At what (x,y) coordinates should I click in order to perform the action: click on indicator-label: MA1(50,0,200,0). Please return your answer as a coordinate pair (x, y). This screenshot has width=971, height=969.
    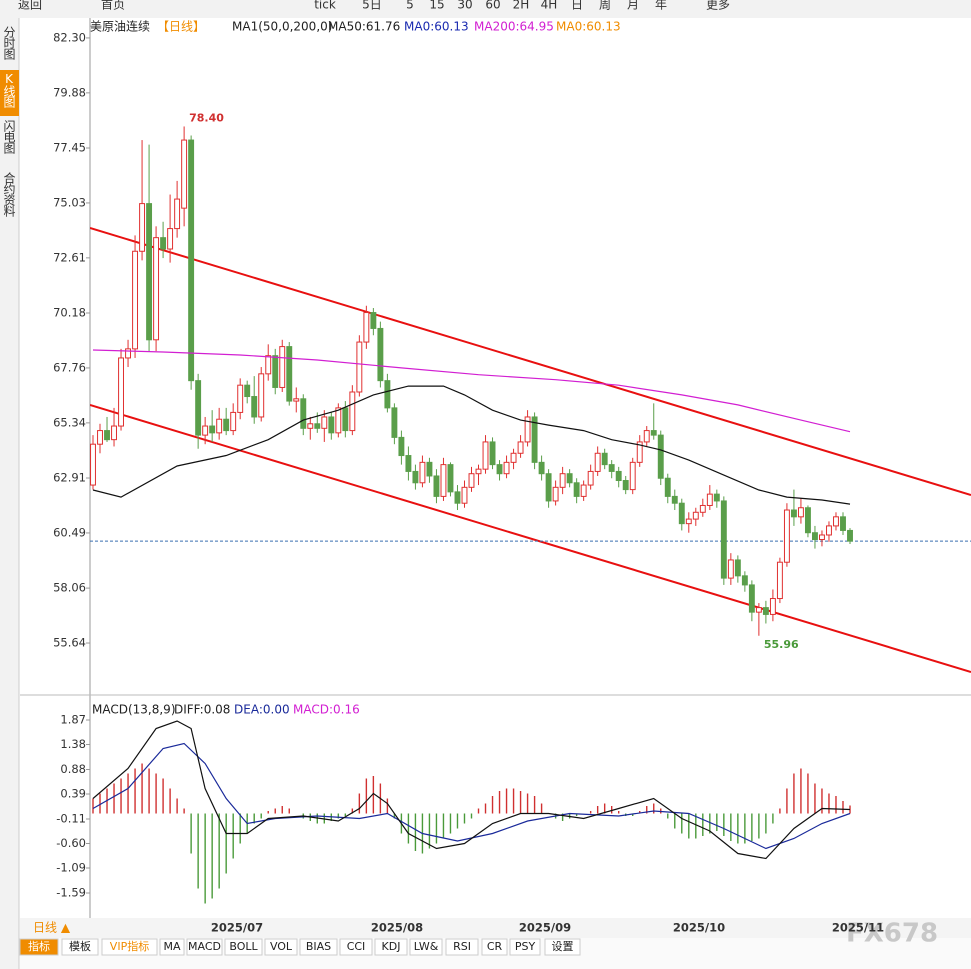
    Looking at the image, I should click on (282, 27).